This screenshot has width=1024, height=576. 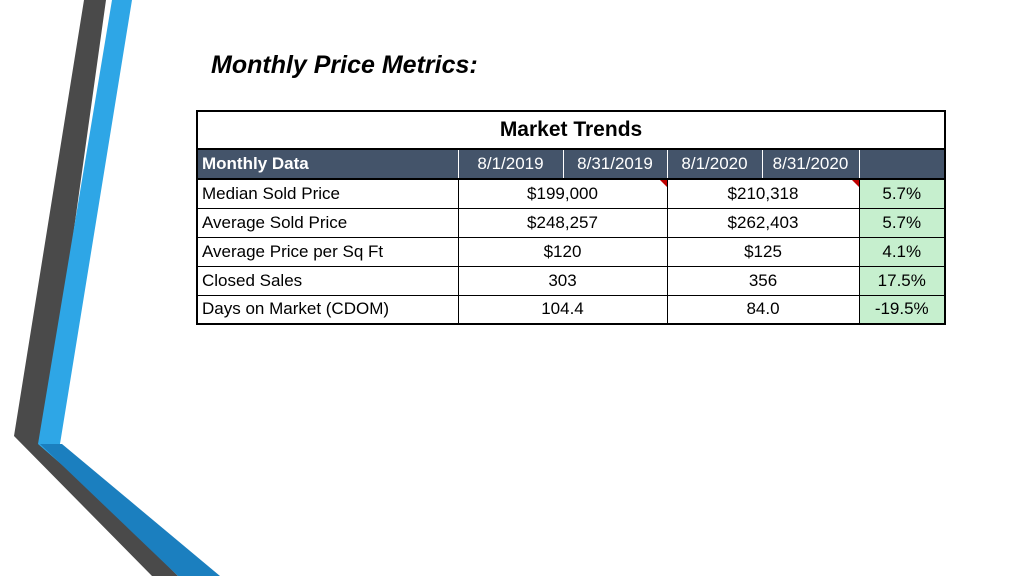 What do you see at coordinates (130, 510) in the screenshot?
I see `dark-blue-stripe` at bounding box center [130, 510].